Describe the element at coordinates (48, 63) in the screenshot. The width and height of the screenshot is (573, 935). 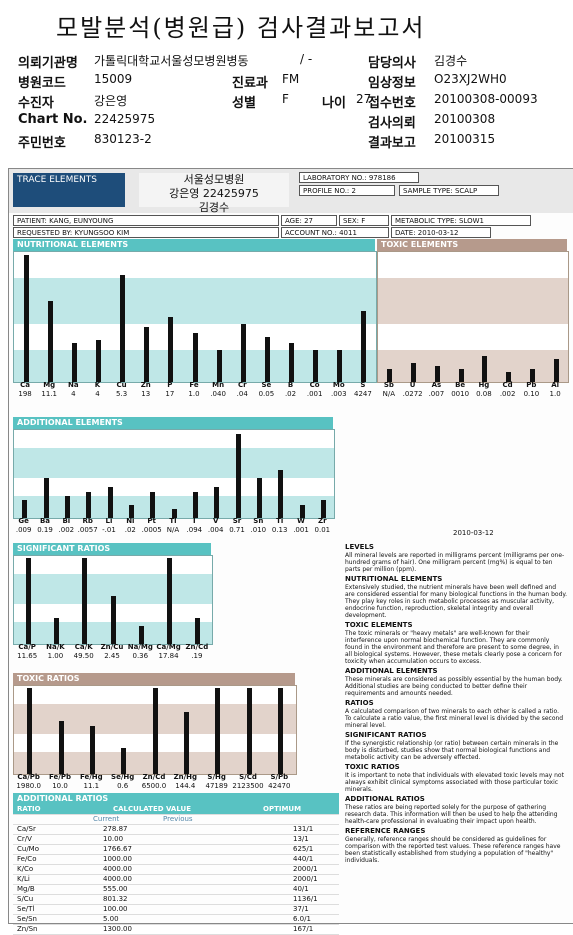
I see `label-institution: 의뢰기관명` at that location.